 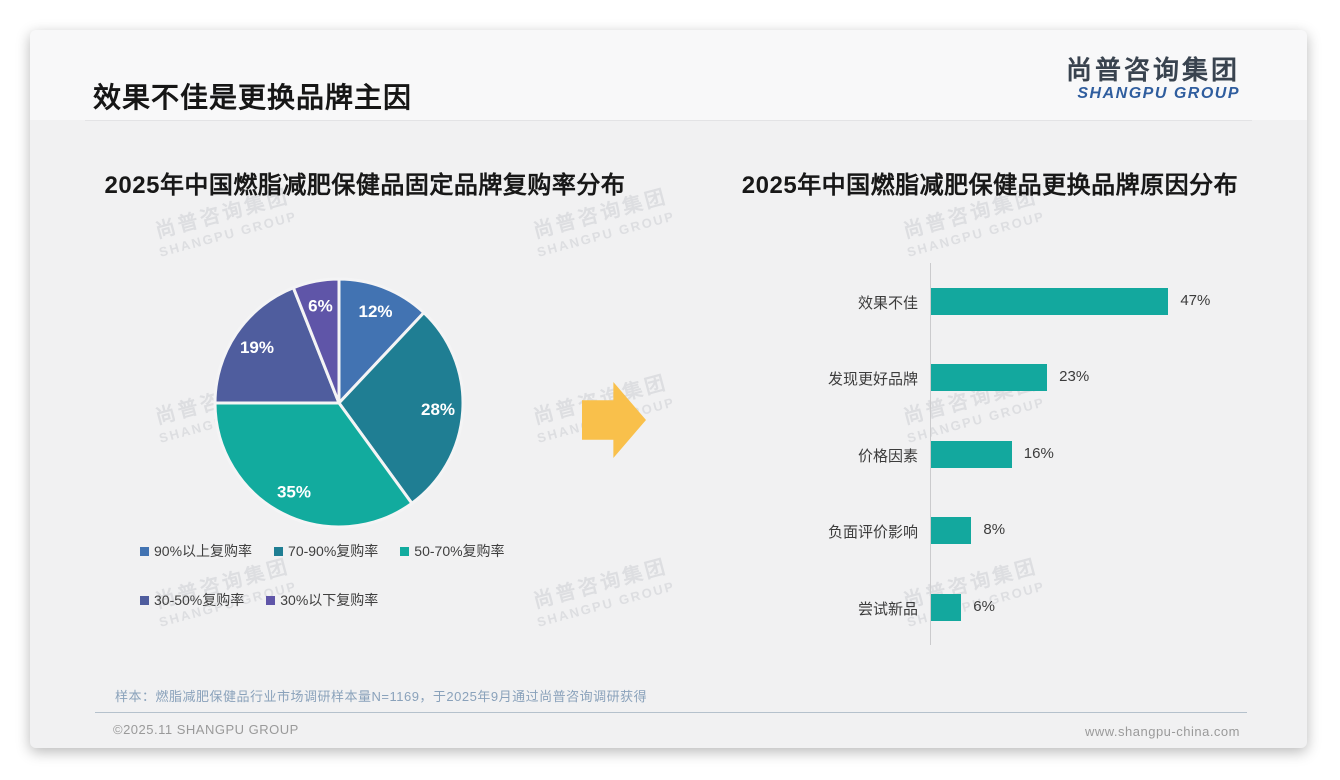 I want to click on legend-item-30-50%复购率: 30-50%复购率, so click(x=192, y=600).